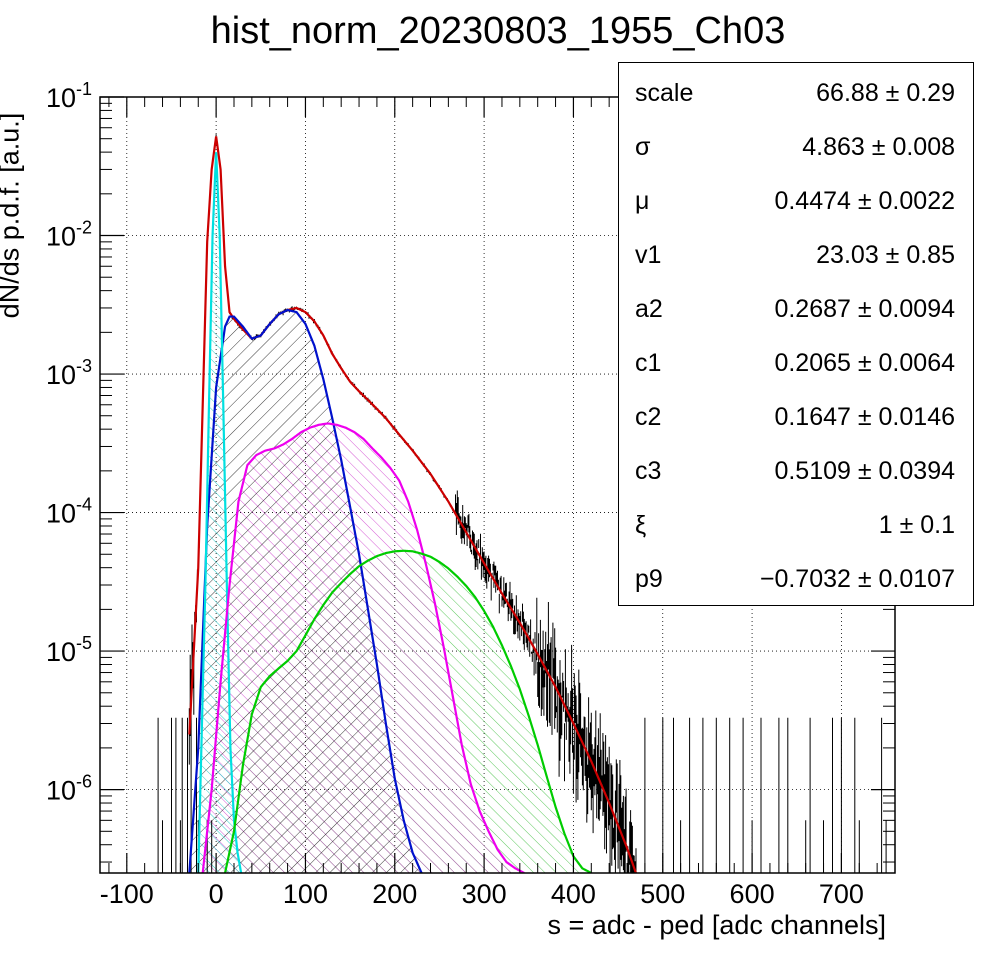  What do you see at coordinates (864, 201) in the screenshot?
I see `fit-param-value: 0.4474 ± 0.0022` at bounding box center [864, 201].